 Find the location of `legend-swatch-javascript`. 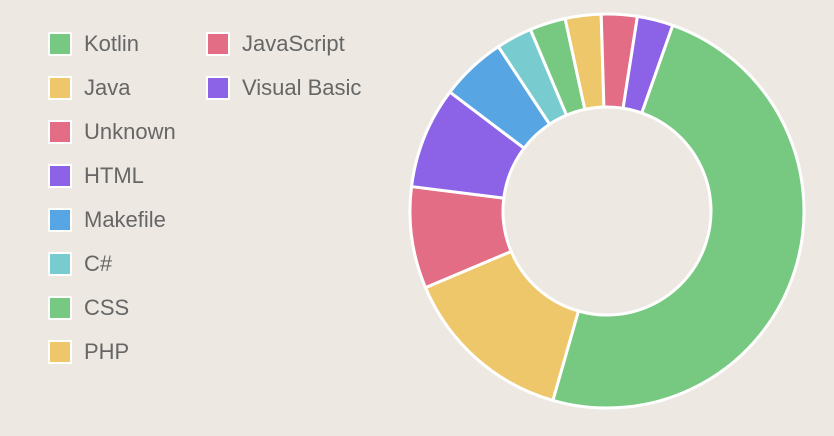

legend-swatch-javascript is located at coordinates (218, 44).